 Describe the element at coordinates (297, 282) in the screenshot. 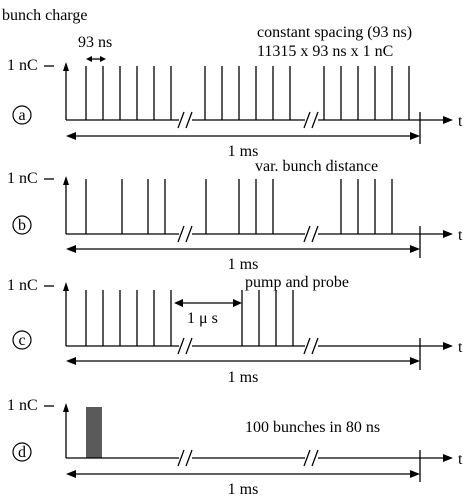

I see `annotation-line-1: pump and probe` at that location.